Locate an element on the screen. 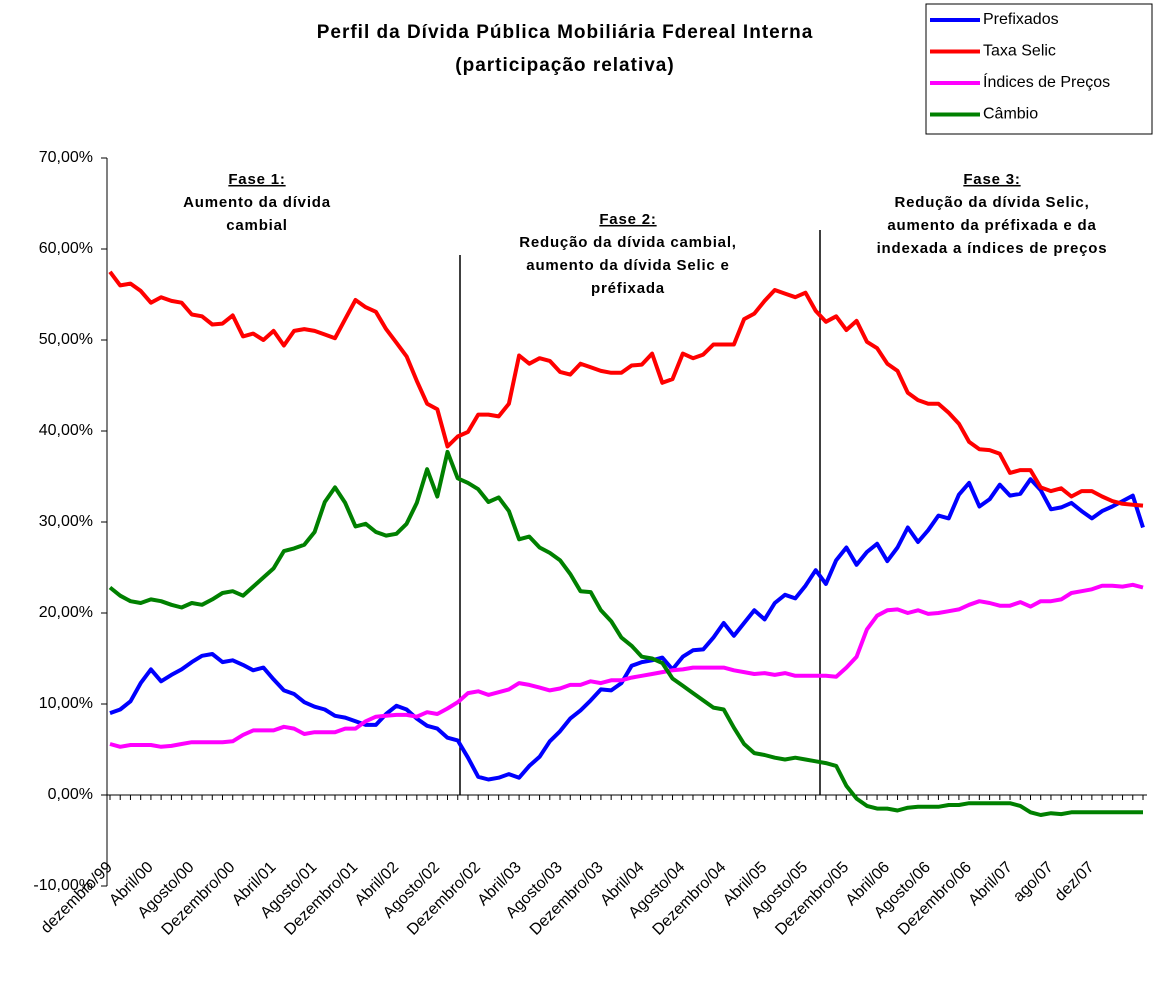 The height and width of the screenshot is (999, 1155). annotation-text: indexada a índices de preços is located at coordinates (992, 248).